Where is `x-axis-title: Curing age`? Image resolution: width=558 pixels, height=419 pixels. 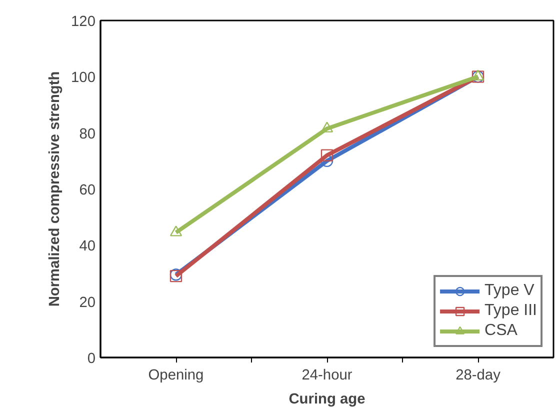
x-axis-title: Curing age is located at coordinates (327, 400).